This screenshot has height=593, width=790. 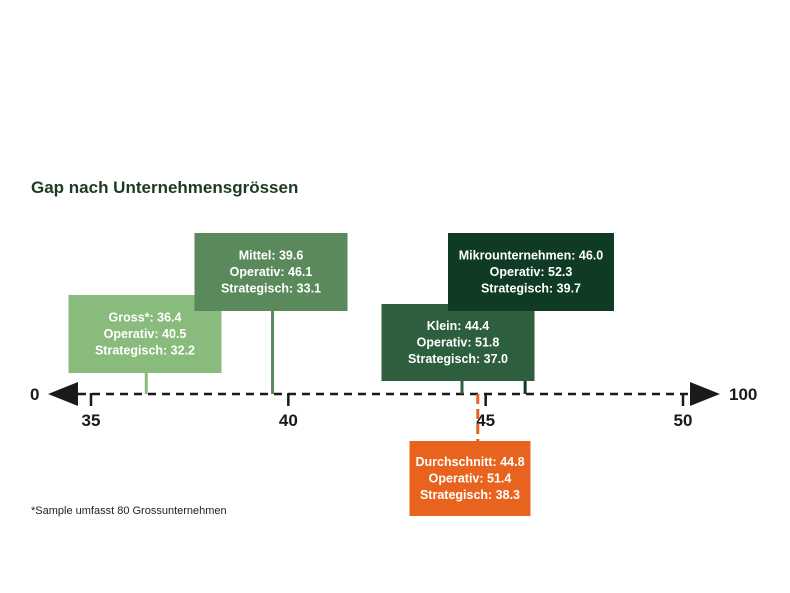 I want to click on axis-tick-label: 35, so click(x=91, y=420).